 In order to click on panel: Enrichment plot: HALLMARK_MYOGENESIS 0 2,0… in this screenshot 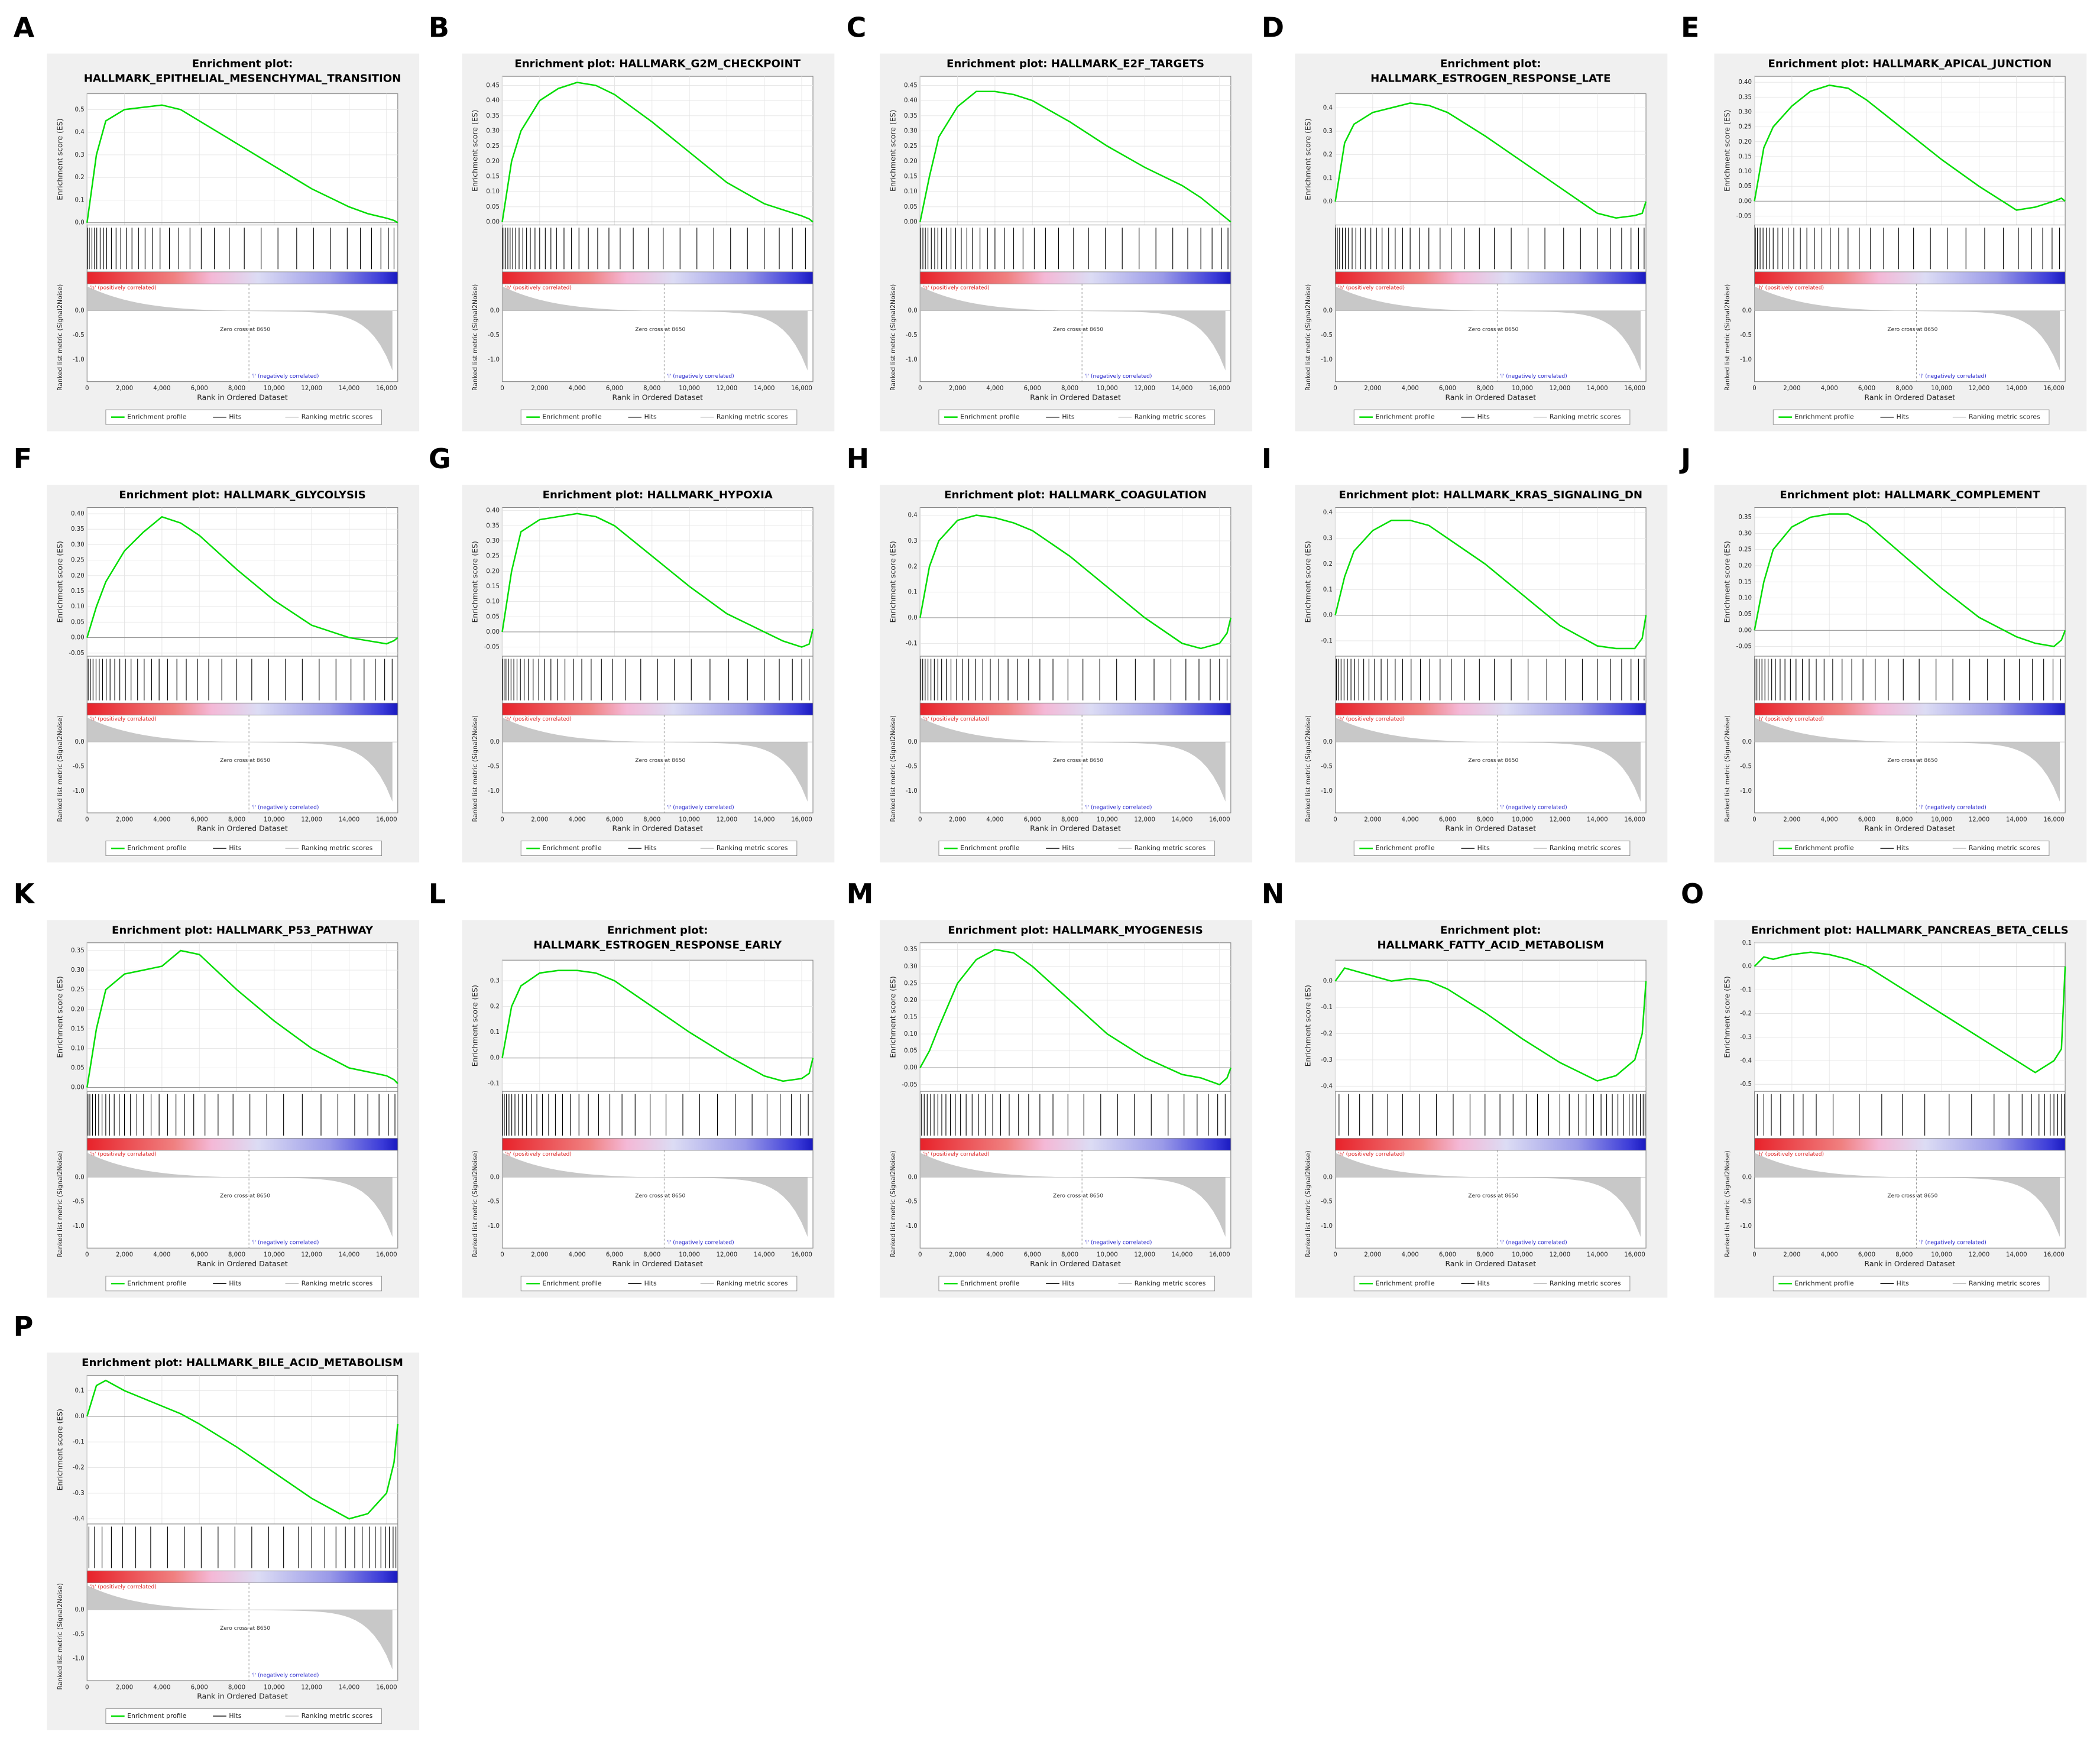, I will do `click(1066, 1109)`.